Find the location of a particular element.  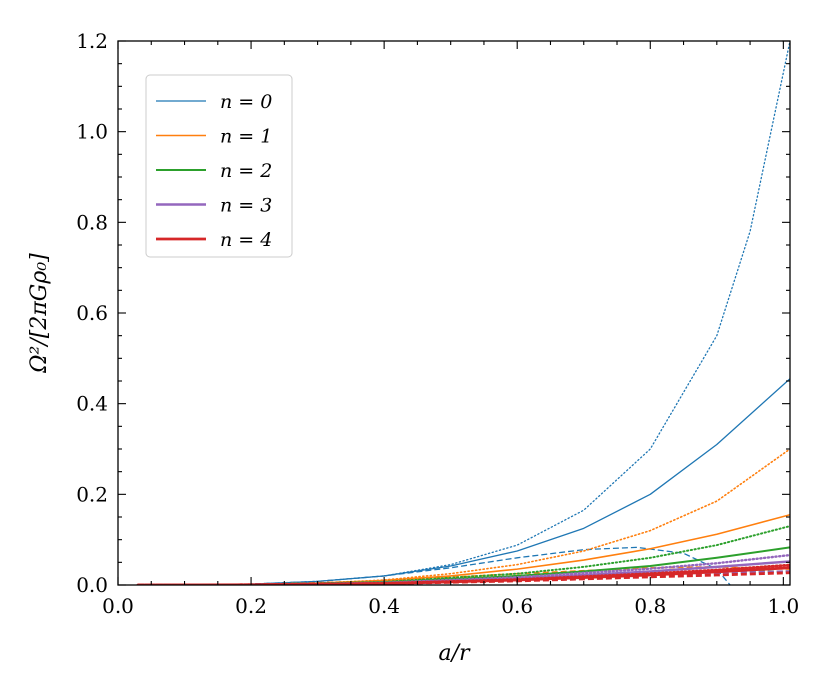

legend-label: n = 4 is located at coordinates (246, 240).